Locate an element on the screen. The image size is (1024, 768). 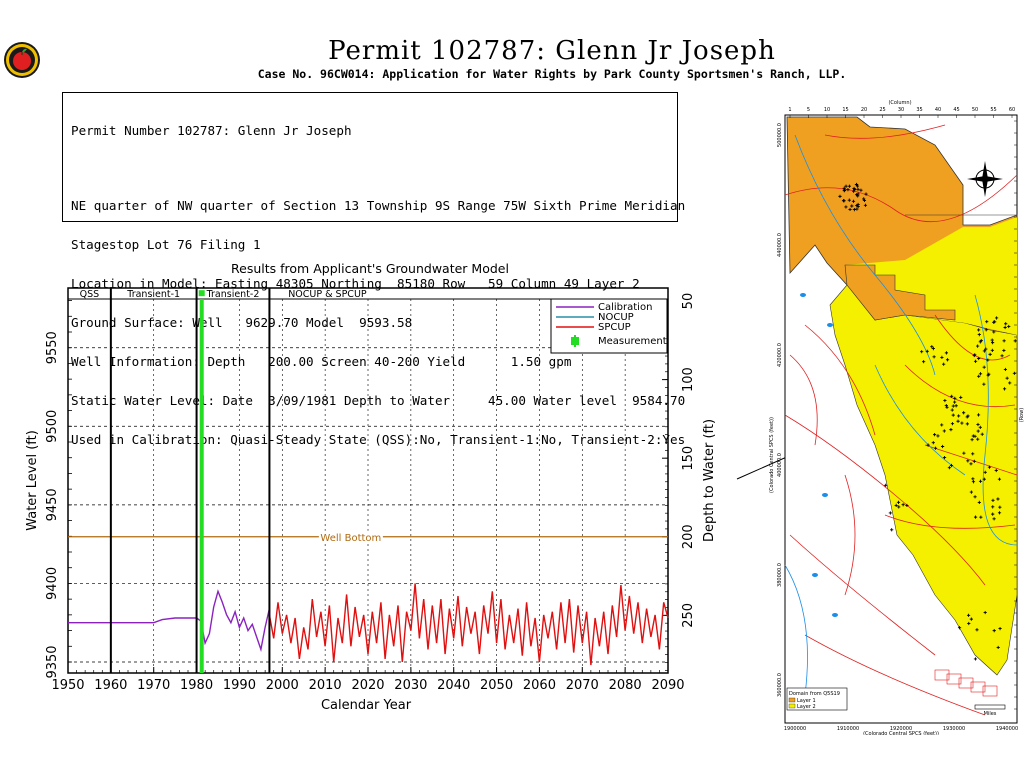
compass-ew-needle is located at coordinates (985, 179).